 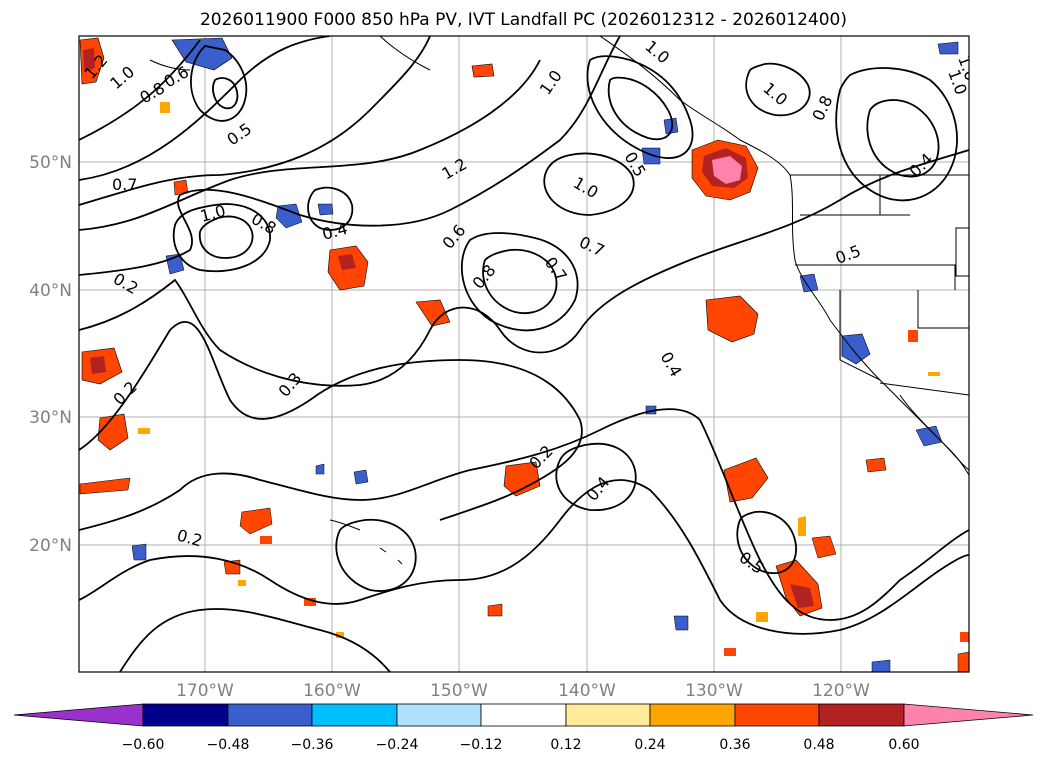 I want to click on lon-axis: 170°W 160°W 150°W 140°W 130°W 120°W, so click(x=523, y=691).